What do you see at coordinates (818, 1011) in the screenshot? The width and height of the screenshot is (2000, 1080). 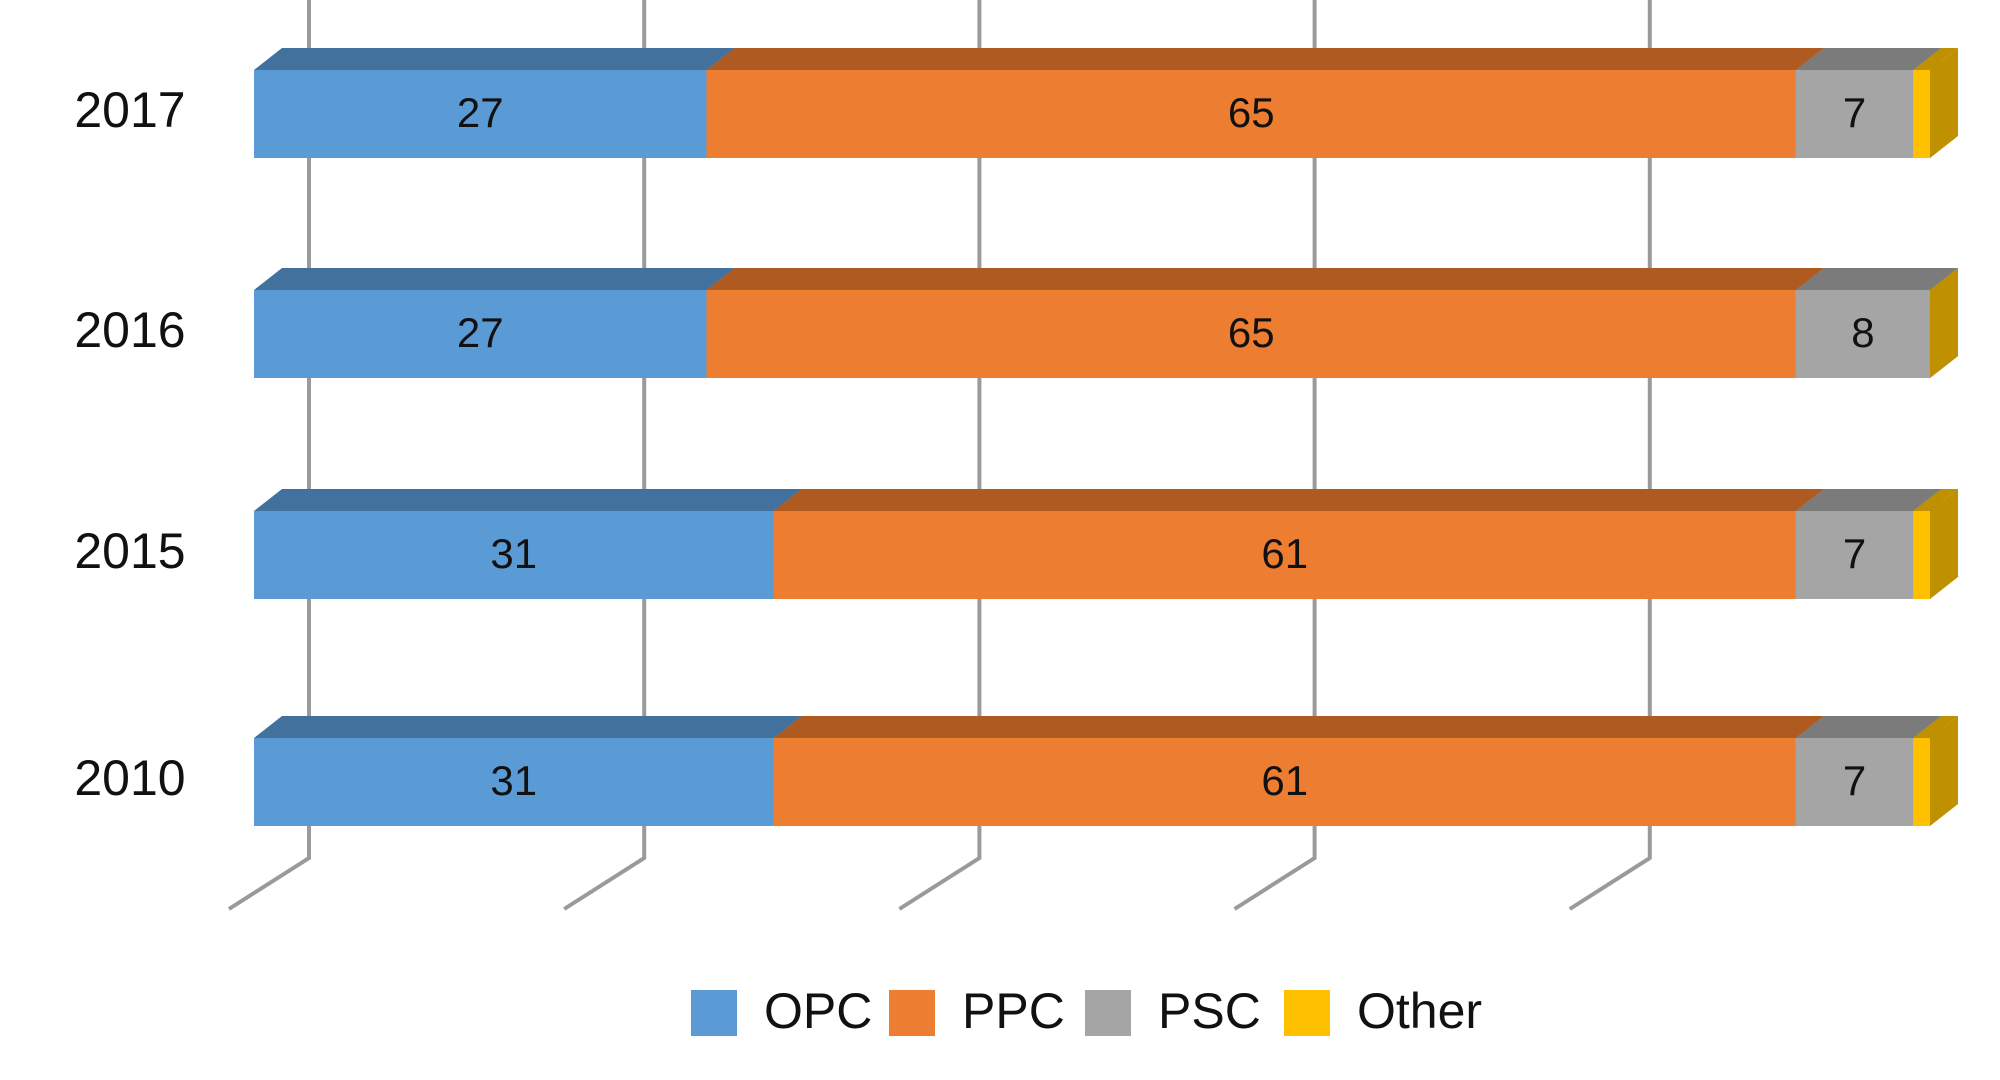 I see `legend-label: OPC` at bounding box center [818, 1011].